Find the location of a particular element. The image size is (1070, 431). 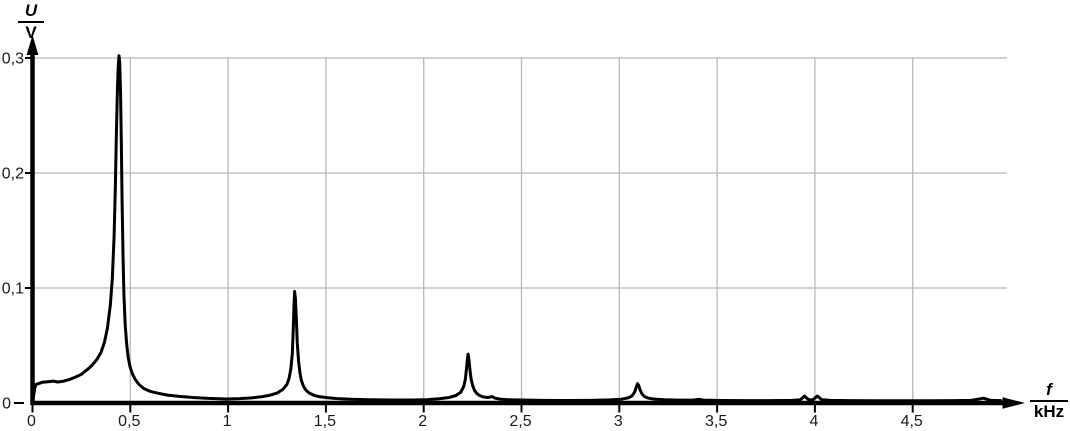

x-axis-label-numerator: f is located at coordinates (1049, 391).